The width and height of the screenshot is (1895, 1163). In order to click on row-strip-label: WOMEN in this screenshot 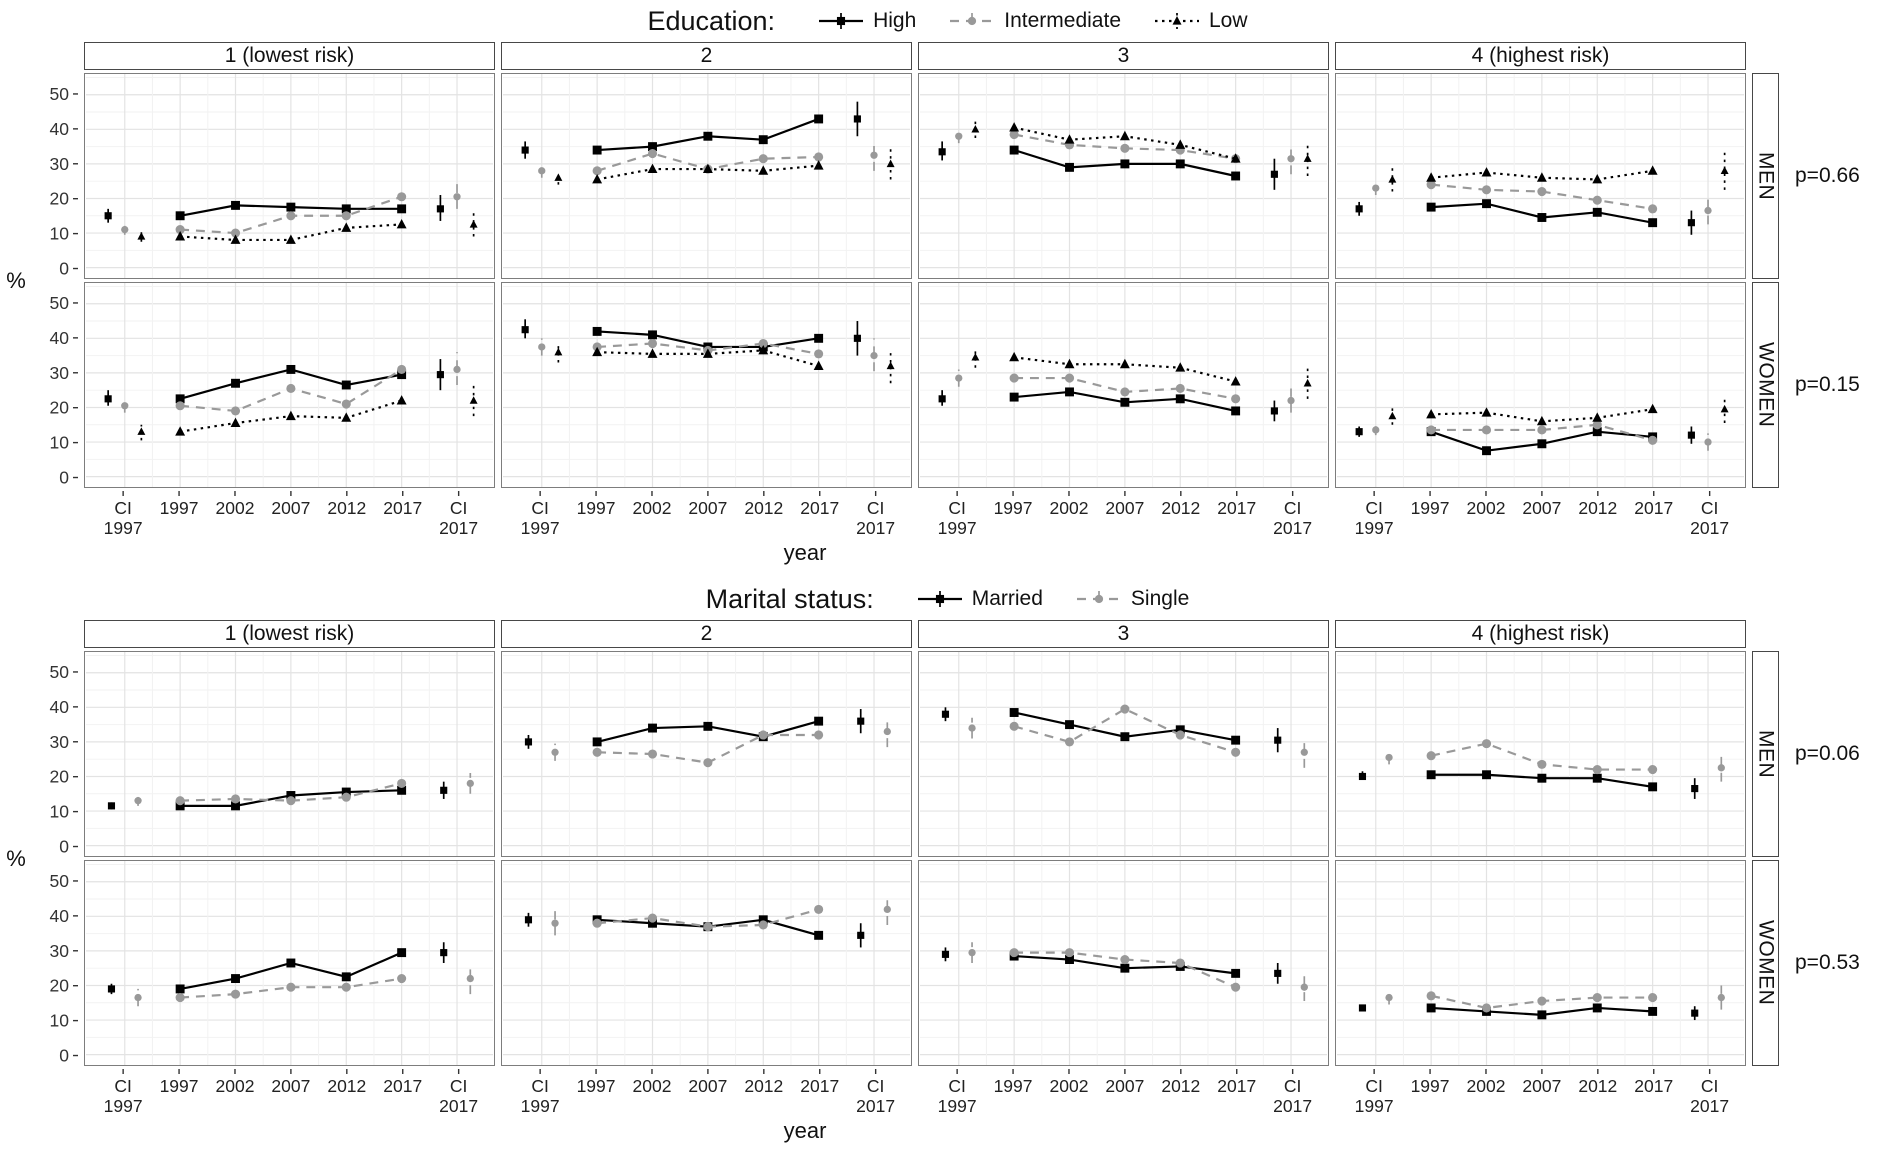, I will do `click(1766, 385)`.